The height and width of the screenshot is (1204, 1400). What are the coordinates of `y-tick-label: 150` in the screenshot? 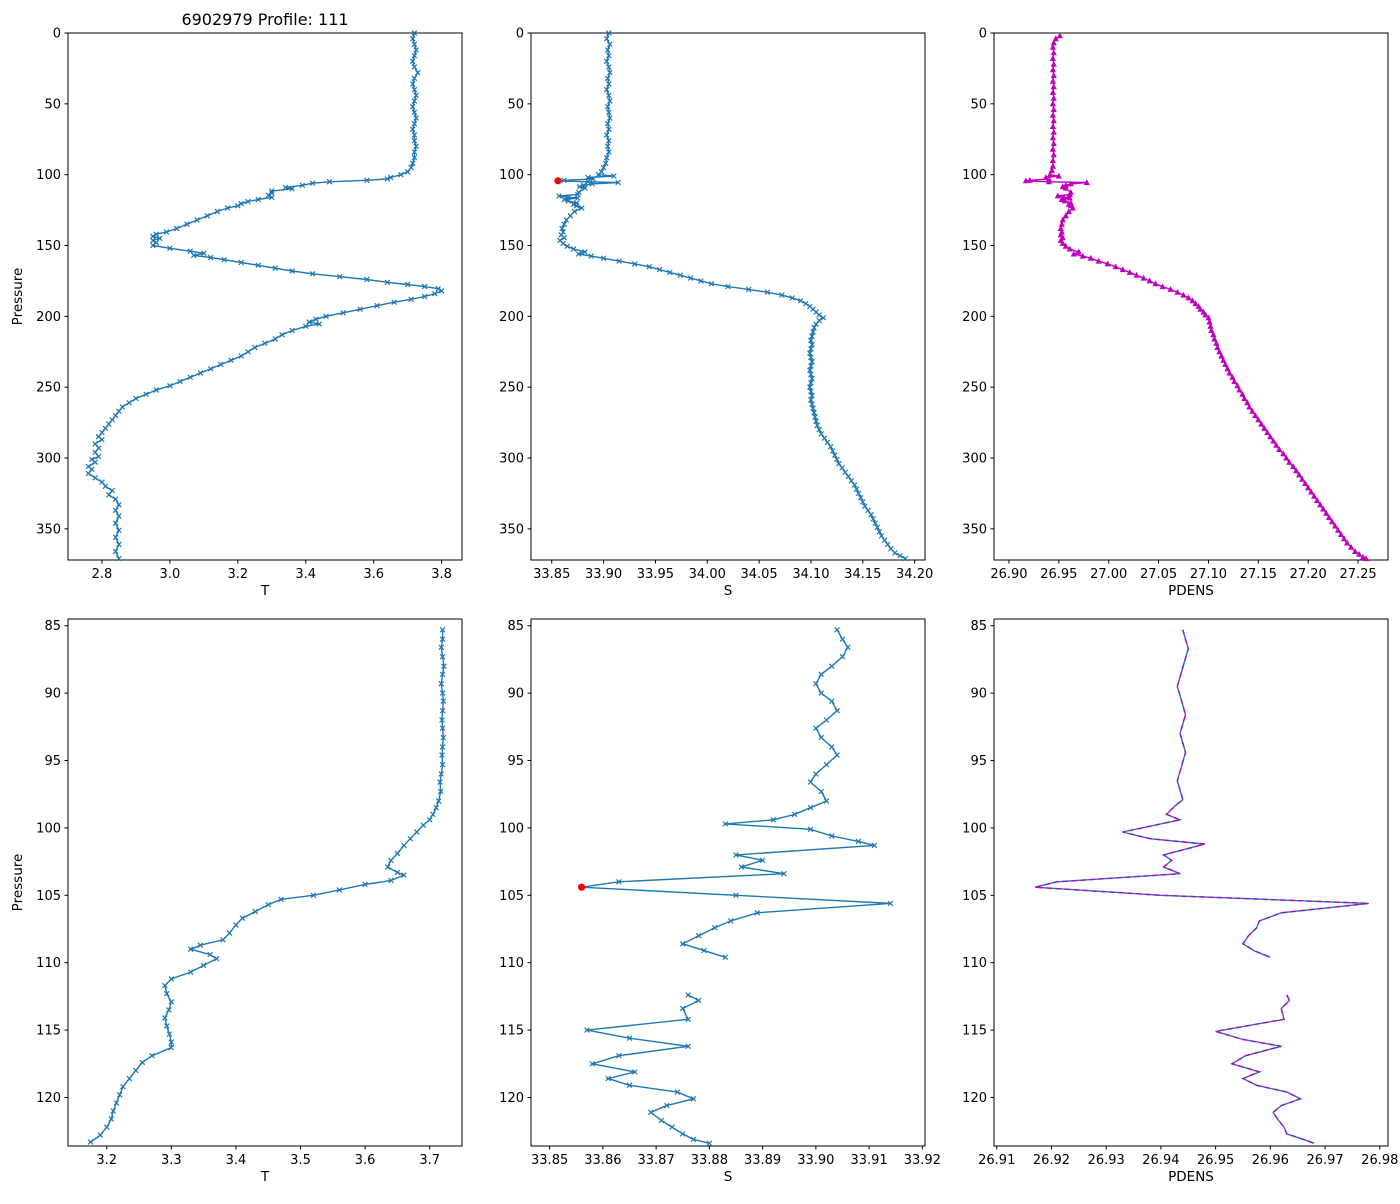 It's located at (974, 246).